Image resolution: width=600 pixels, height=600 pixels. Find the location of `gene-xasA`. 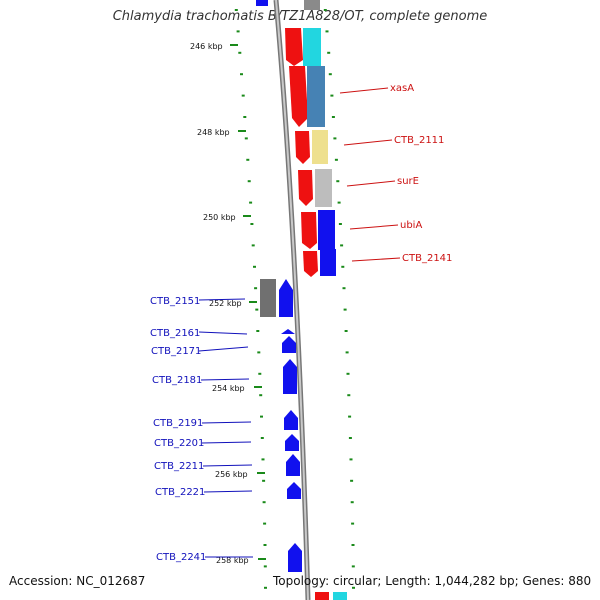

gene-xasA is located at coordinates (316, 96).